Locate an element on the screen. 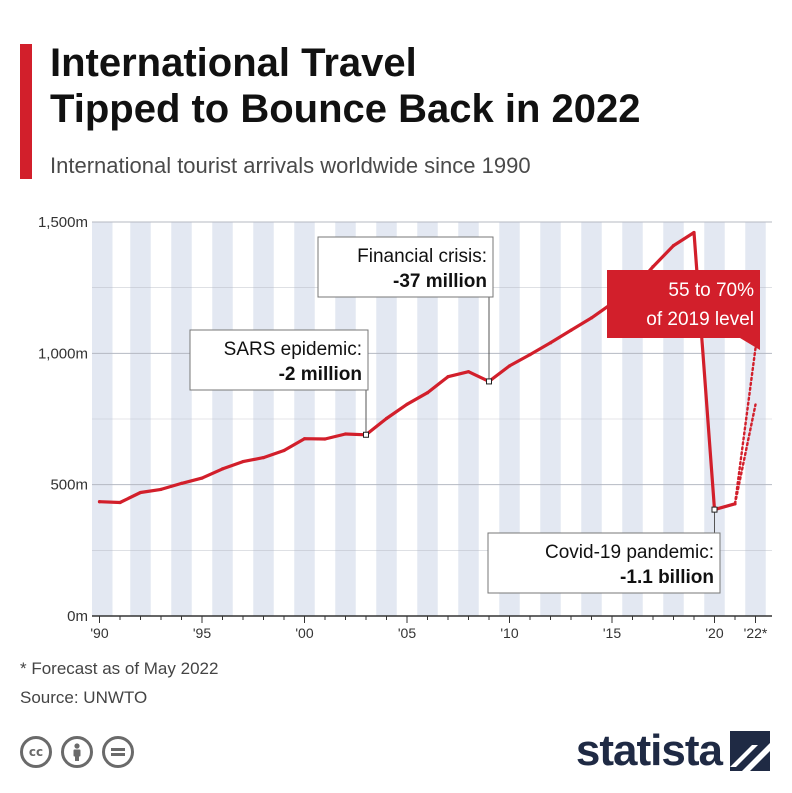 This screenshot has height=793, width=792. no-derivatives-icon is located at coordinates (118, 752).